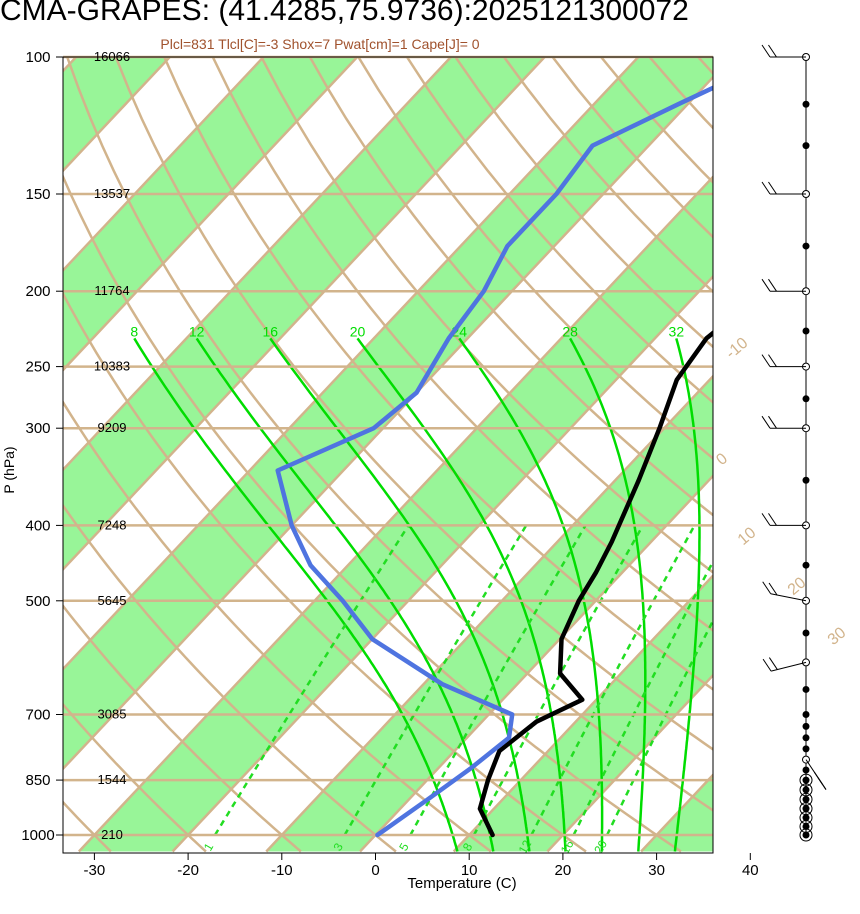  What do you see at coordinates (677, 331) in the screenshot?
I see `moist-adiabat-label: 32` at bounding box center [677, 331].